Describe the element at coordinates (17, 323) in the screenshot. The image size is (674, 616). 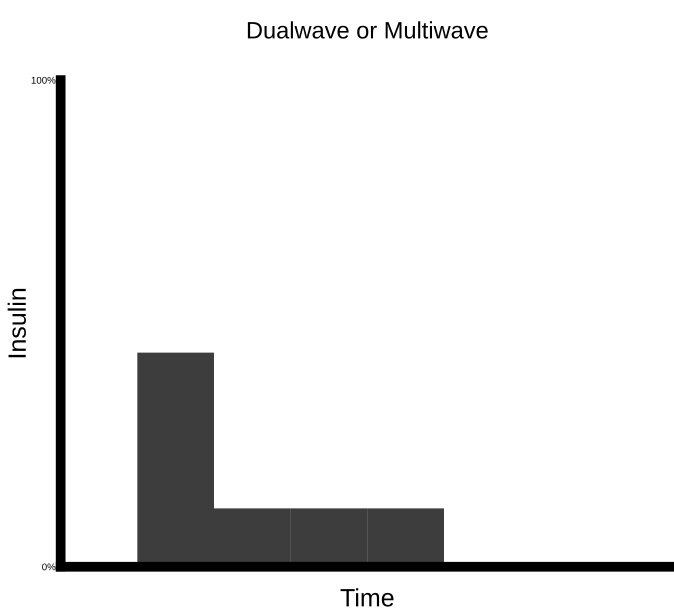
I see `y-axis-title: Insulin` at that location.